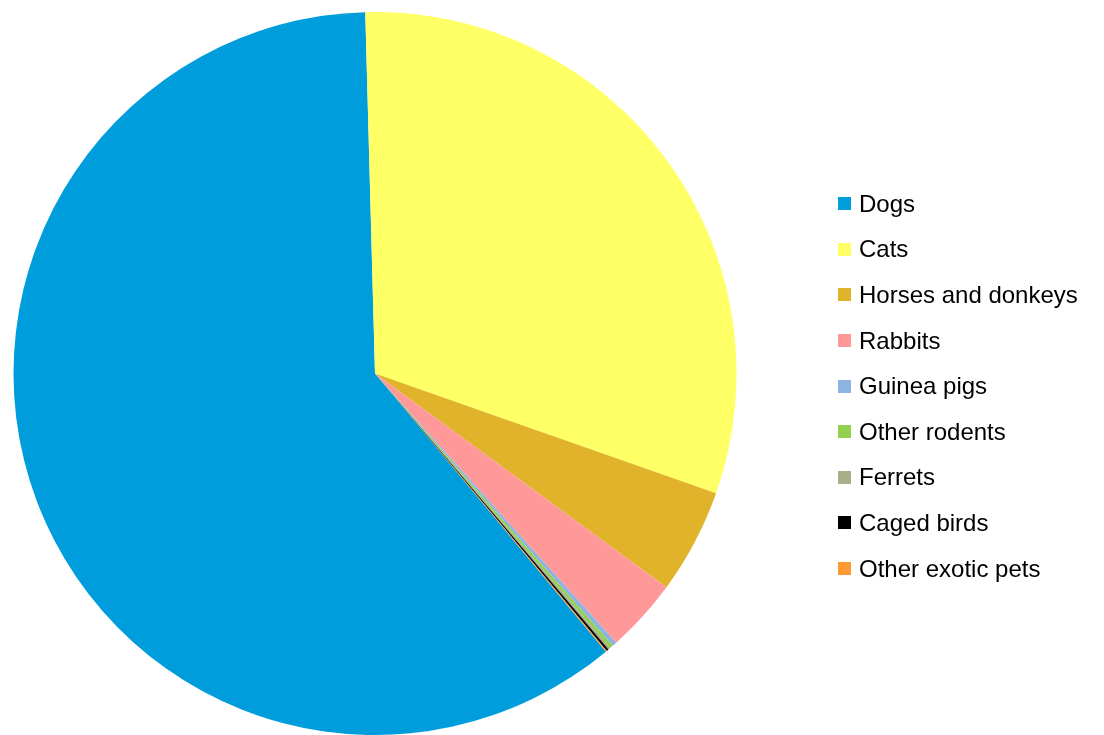 The width and height of the screenshot is (1104, 735). I want to click on legend-label: Guinea pigs, so click(923, 386).